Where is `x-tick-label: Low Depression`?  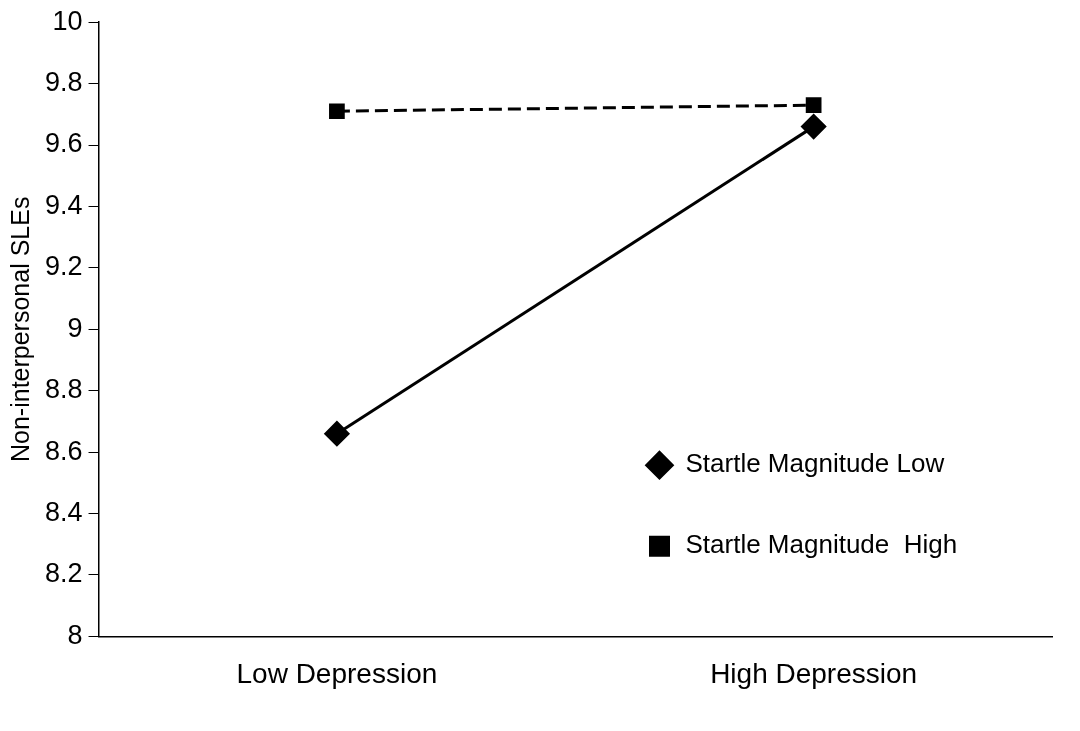
x-tick-label: Low Depression is located at coordinates (337, 673).